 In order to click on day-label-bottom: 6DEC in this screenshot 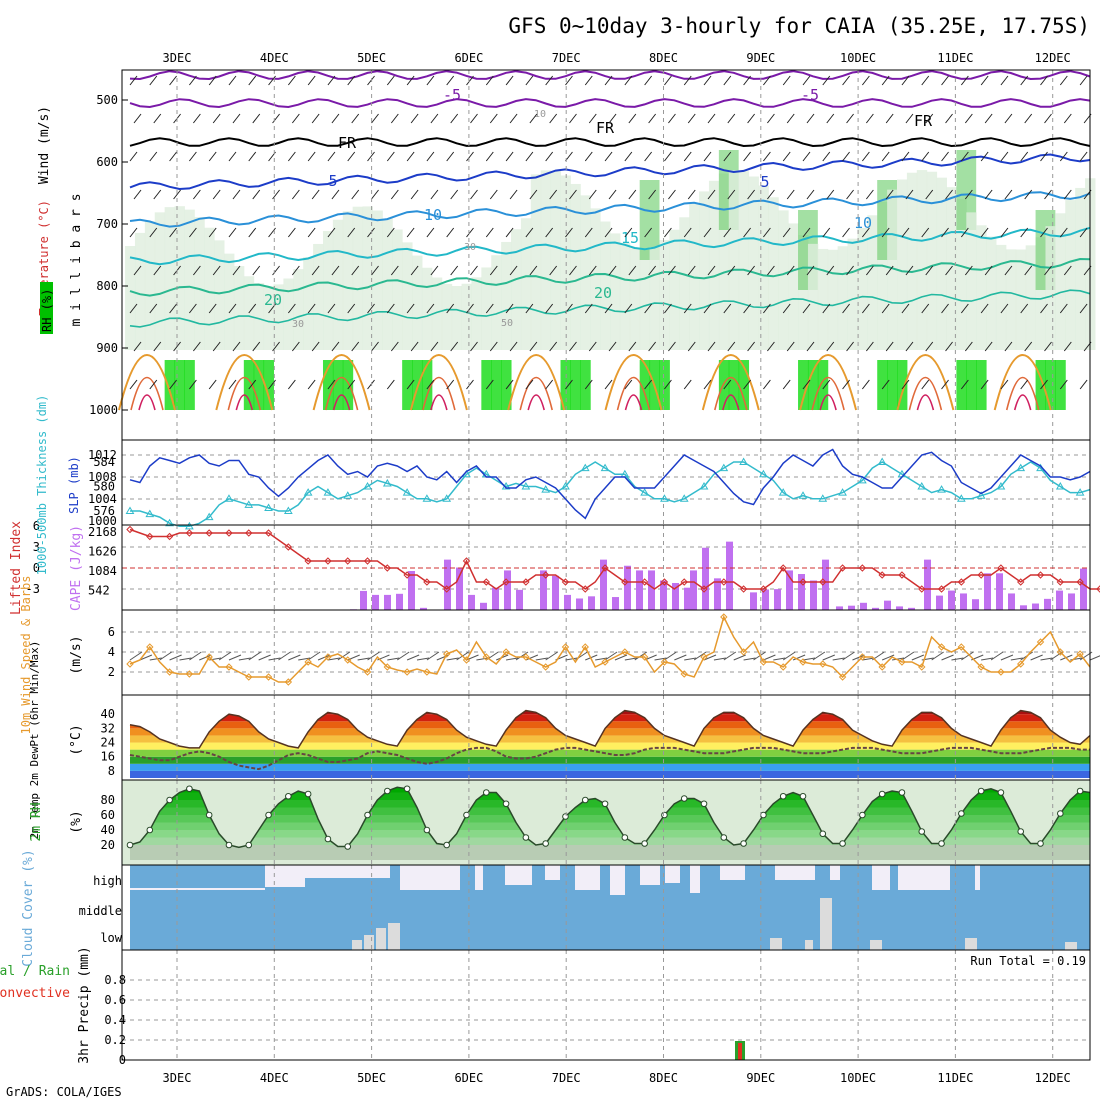, I will do `click(468, 1078)`.